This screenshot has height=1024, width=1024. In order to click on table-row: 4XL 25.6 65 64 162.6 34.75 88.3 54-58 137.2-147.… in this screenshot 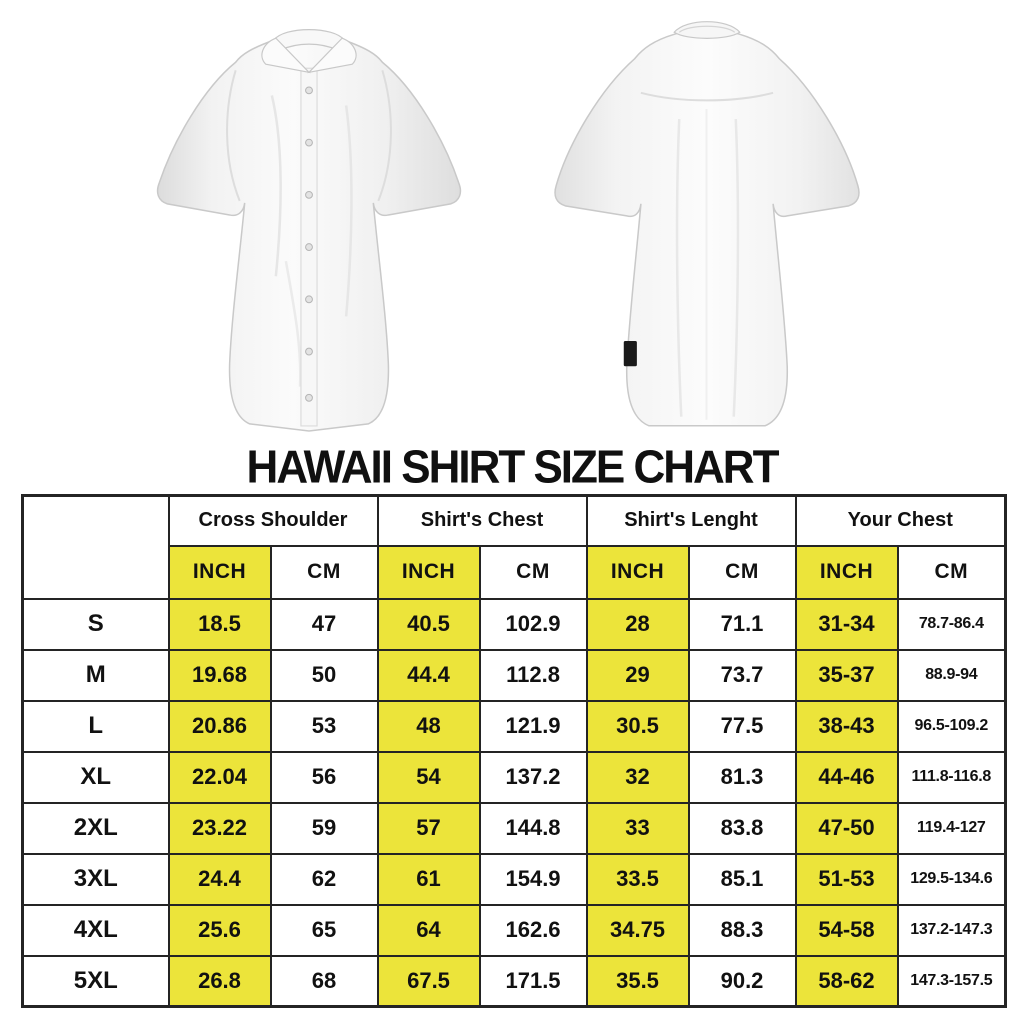, I will do `click(514, 930)`.